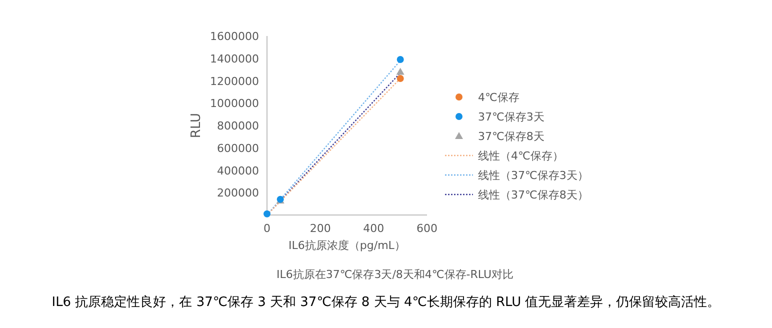 The height and width of the screenshot is (328, 772). I want to click on legend-label: 37℃保存3天, so click(511, 117).